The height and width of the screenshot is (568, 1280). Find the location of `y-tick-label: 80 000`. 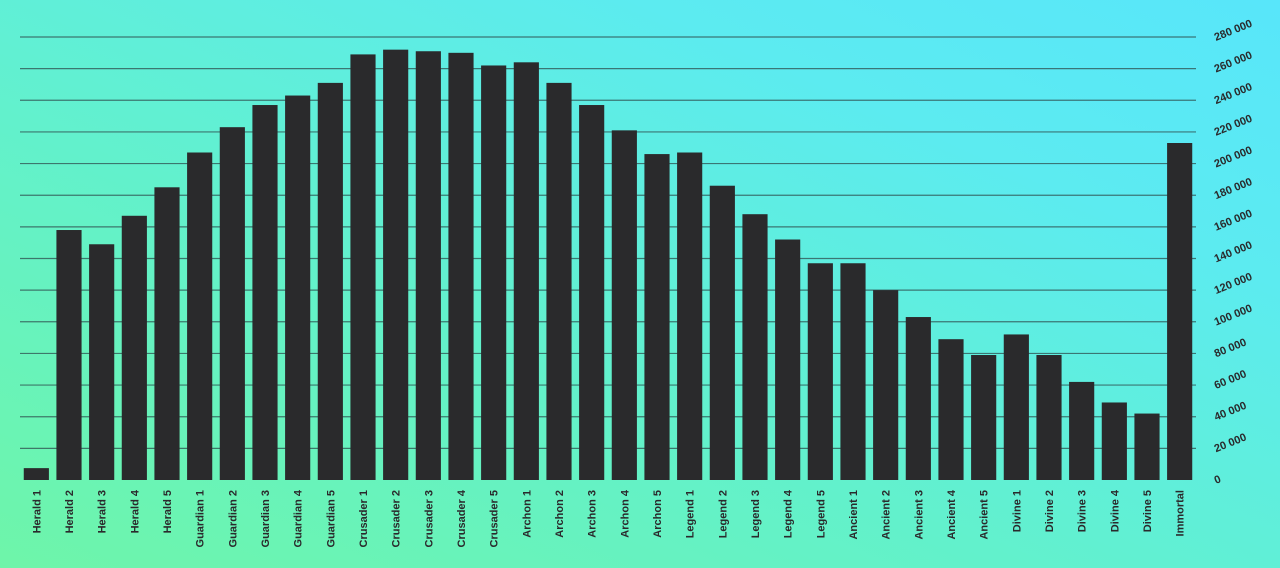

y-tick-label: 80 000 is located at coordinates (1231, 348).